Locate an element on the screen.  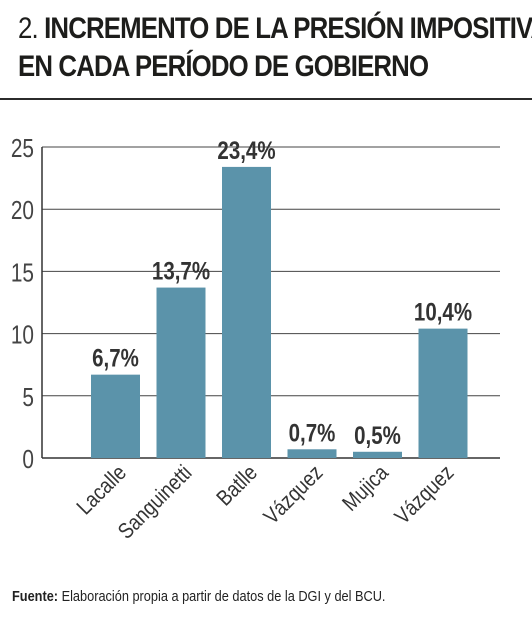
x-tick-label: Lacalle is located at coordinates (102, 490).